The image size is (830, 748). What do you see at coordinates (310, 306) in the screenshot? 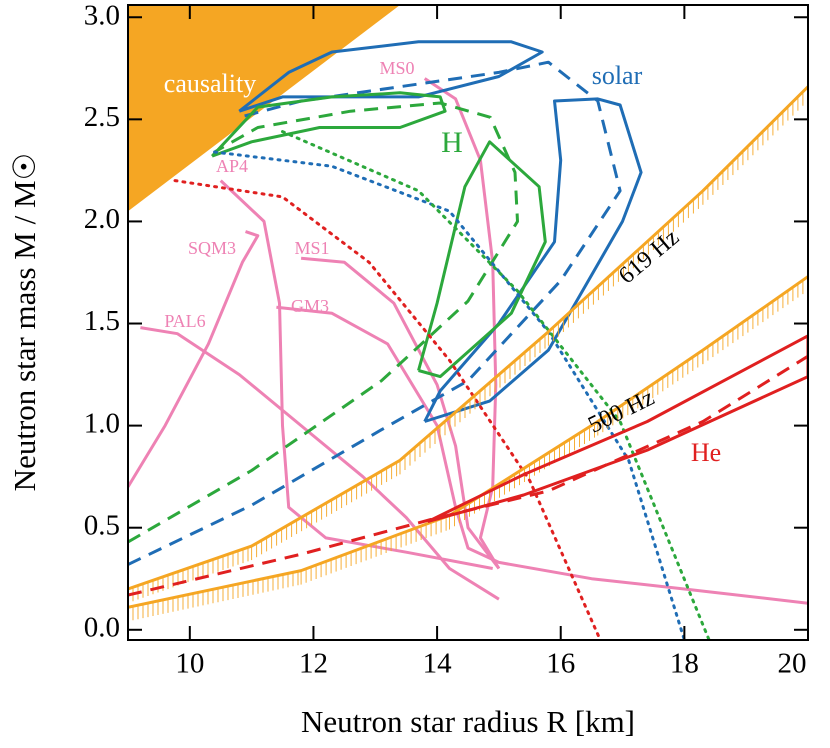
I see `series-label: GM3` at bounding box center [310, 306].